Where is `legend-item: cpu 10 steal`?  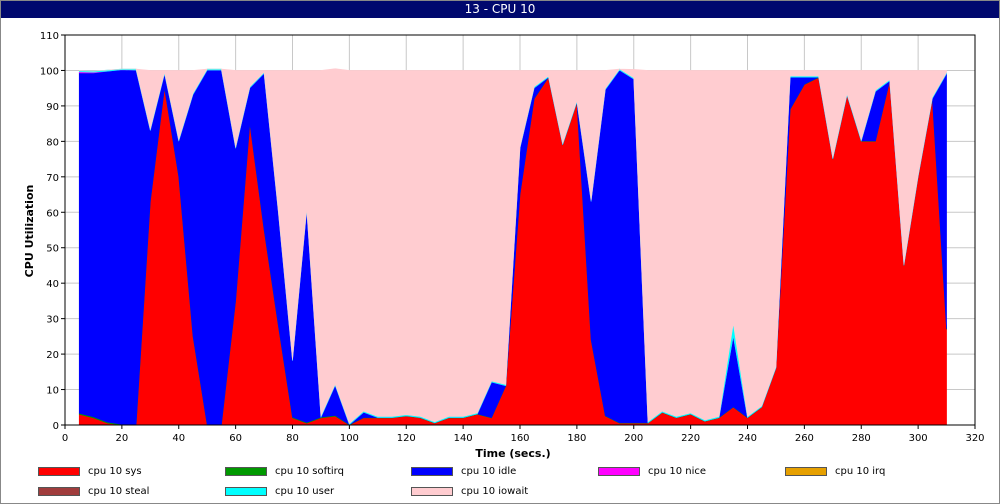 legend-item: cpu 10 steal is located at coordinates (128, 492).